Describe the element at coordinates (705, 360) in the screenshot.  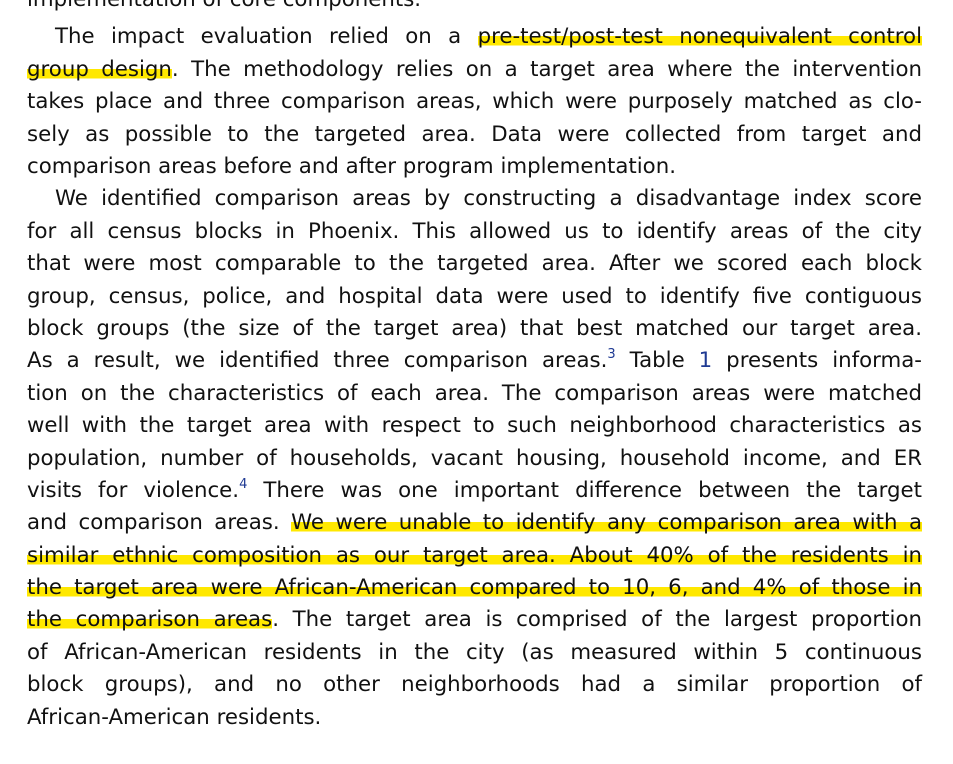
I see `table-link: 1` at that location.